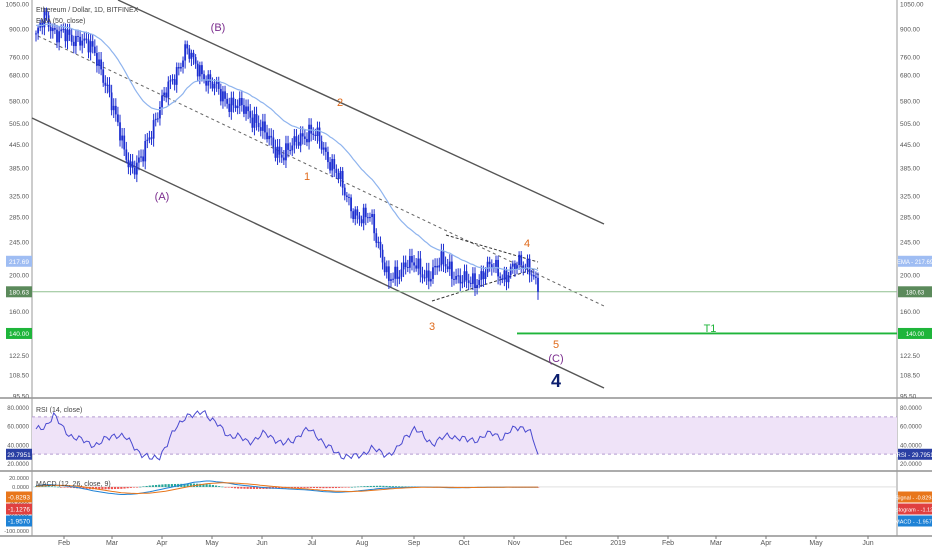  I want to click on macd-left-badge, so click(19, 497).